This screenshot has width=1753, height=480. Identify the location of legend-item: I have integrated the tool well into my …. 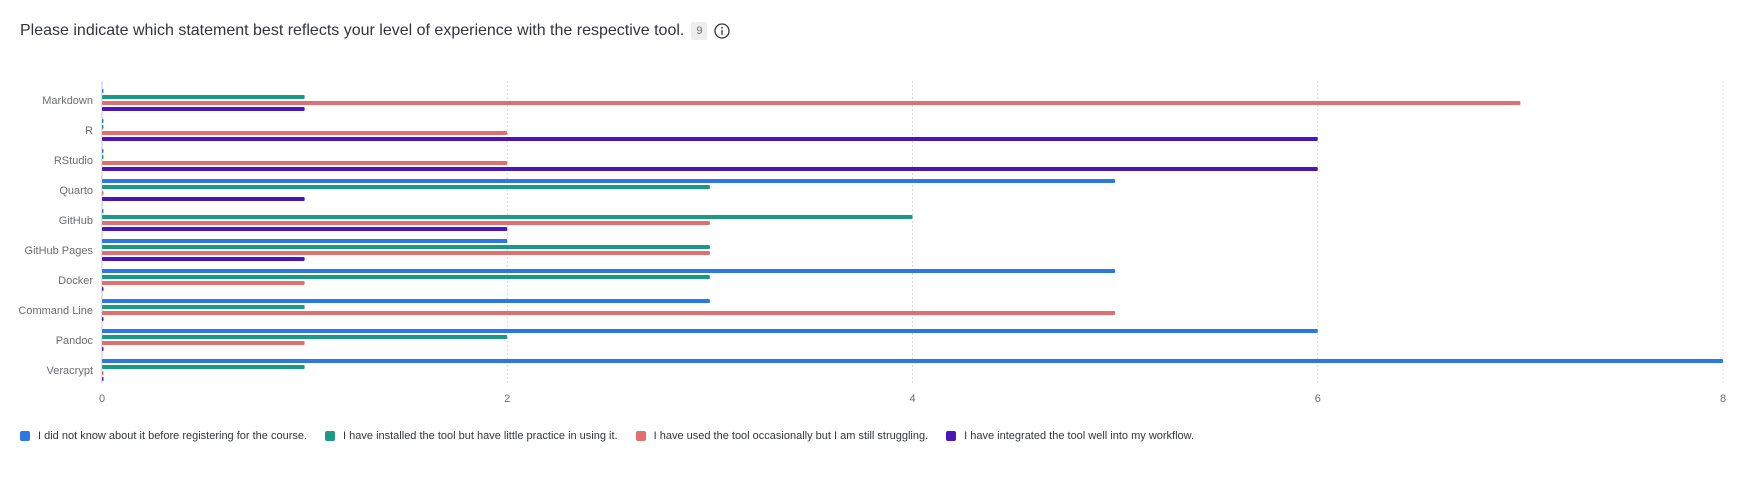
(1070, 436).